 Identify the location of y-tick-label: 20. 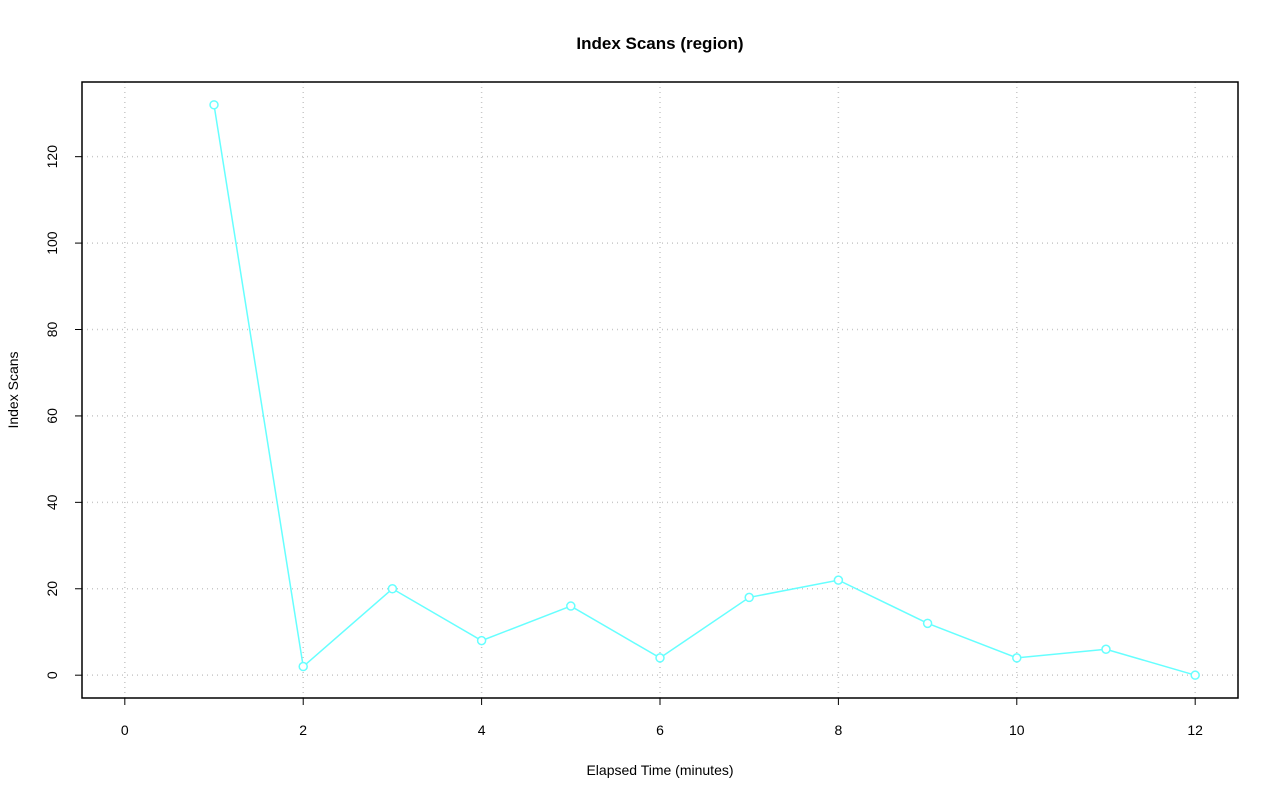
(52, 589).